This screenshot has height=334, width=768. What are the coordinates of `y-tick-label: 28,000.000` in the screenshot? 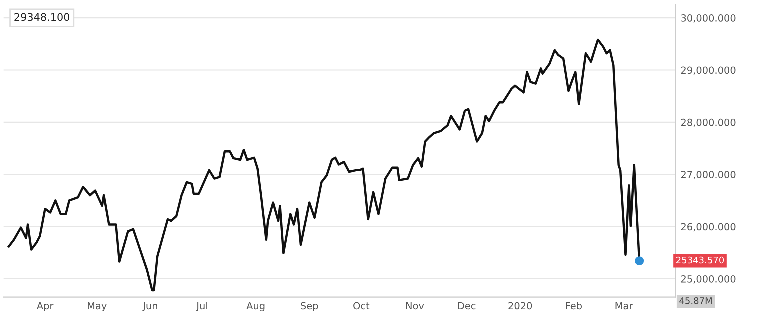 It's located at (708, 123).